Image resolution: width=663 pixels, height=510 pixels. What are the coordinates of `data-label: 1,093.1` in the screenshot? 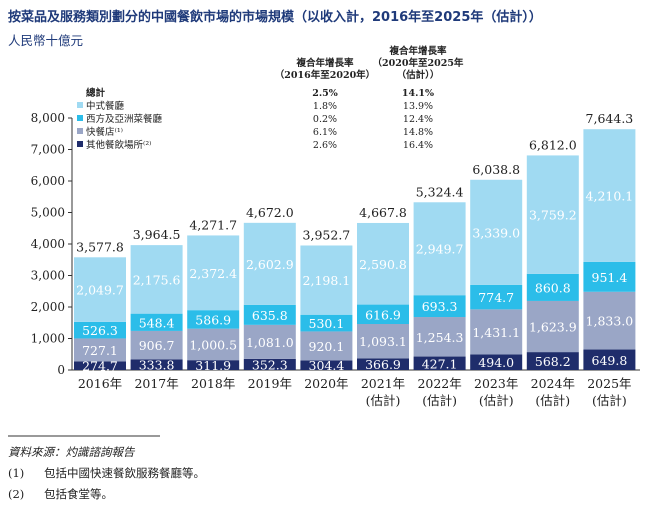 It's located at (383, 341).